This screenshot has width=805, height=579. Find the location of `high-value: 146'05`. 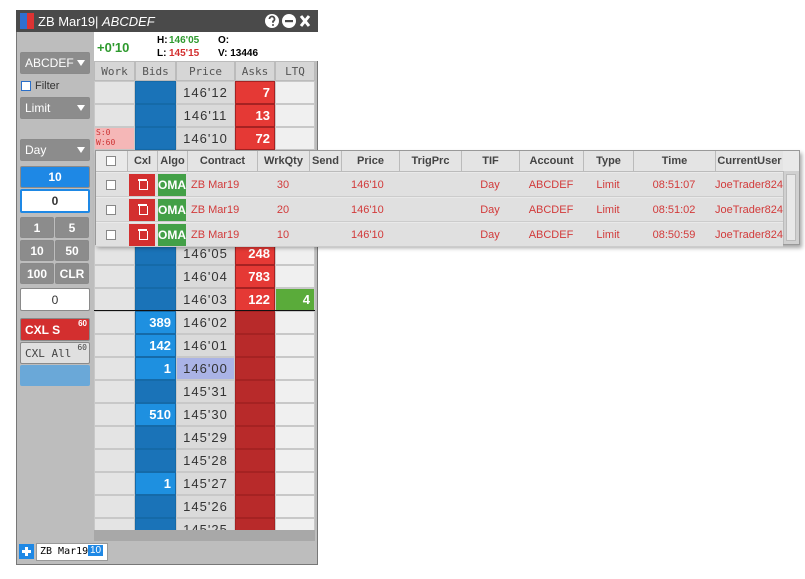

high-value: 146'05 is located at coordinates (184, 40).